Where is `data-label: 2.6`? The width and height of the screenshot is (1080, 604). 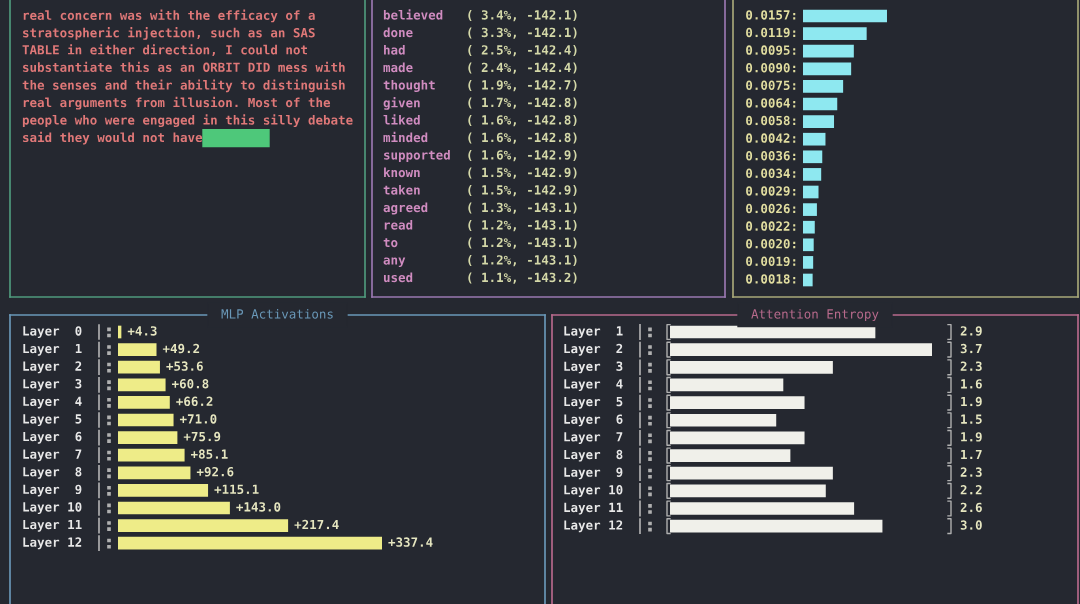
data-label: 2.6 is located at coordinates (971, 507).